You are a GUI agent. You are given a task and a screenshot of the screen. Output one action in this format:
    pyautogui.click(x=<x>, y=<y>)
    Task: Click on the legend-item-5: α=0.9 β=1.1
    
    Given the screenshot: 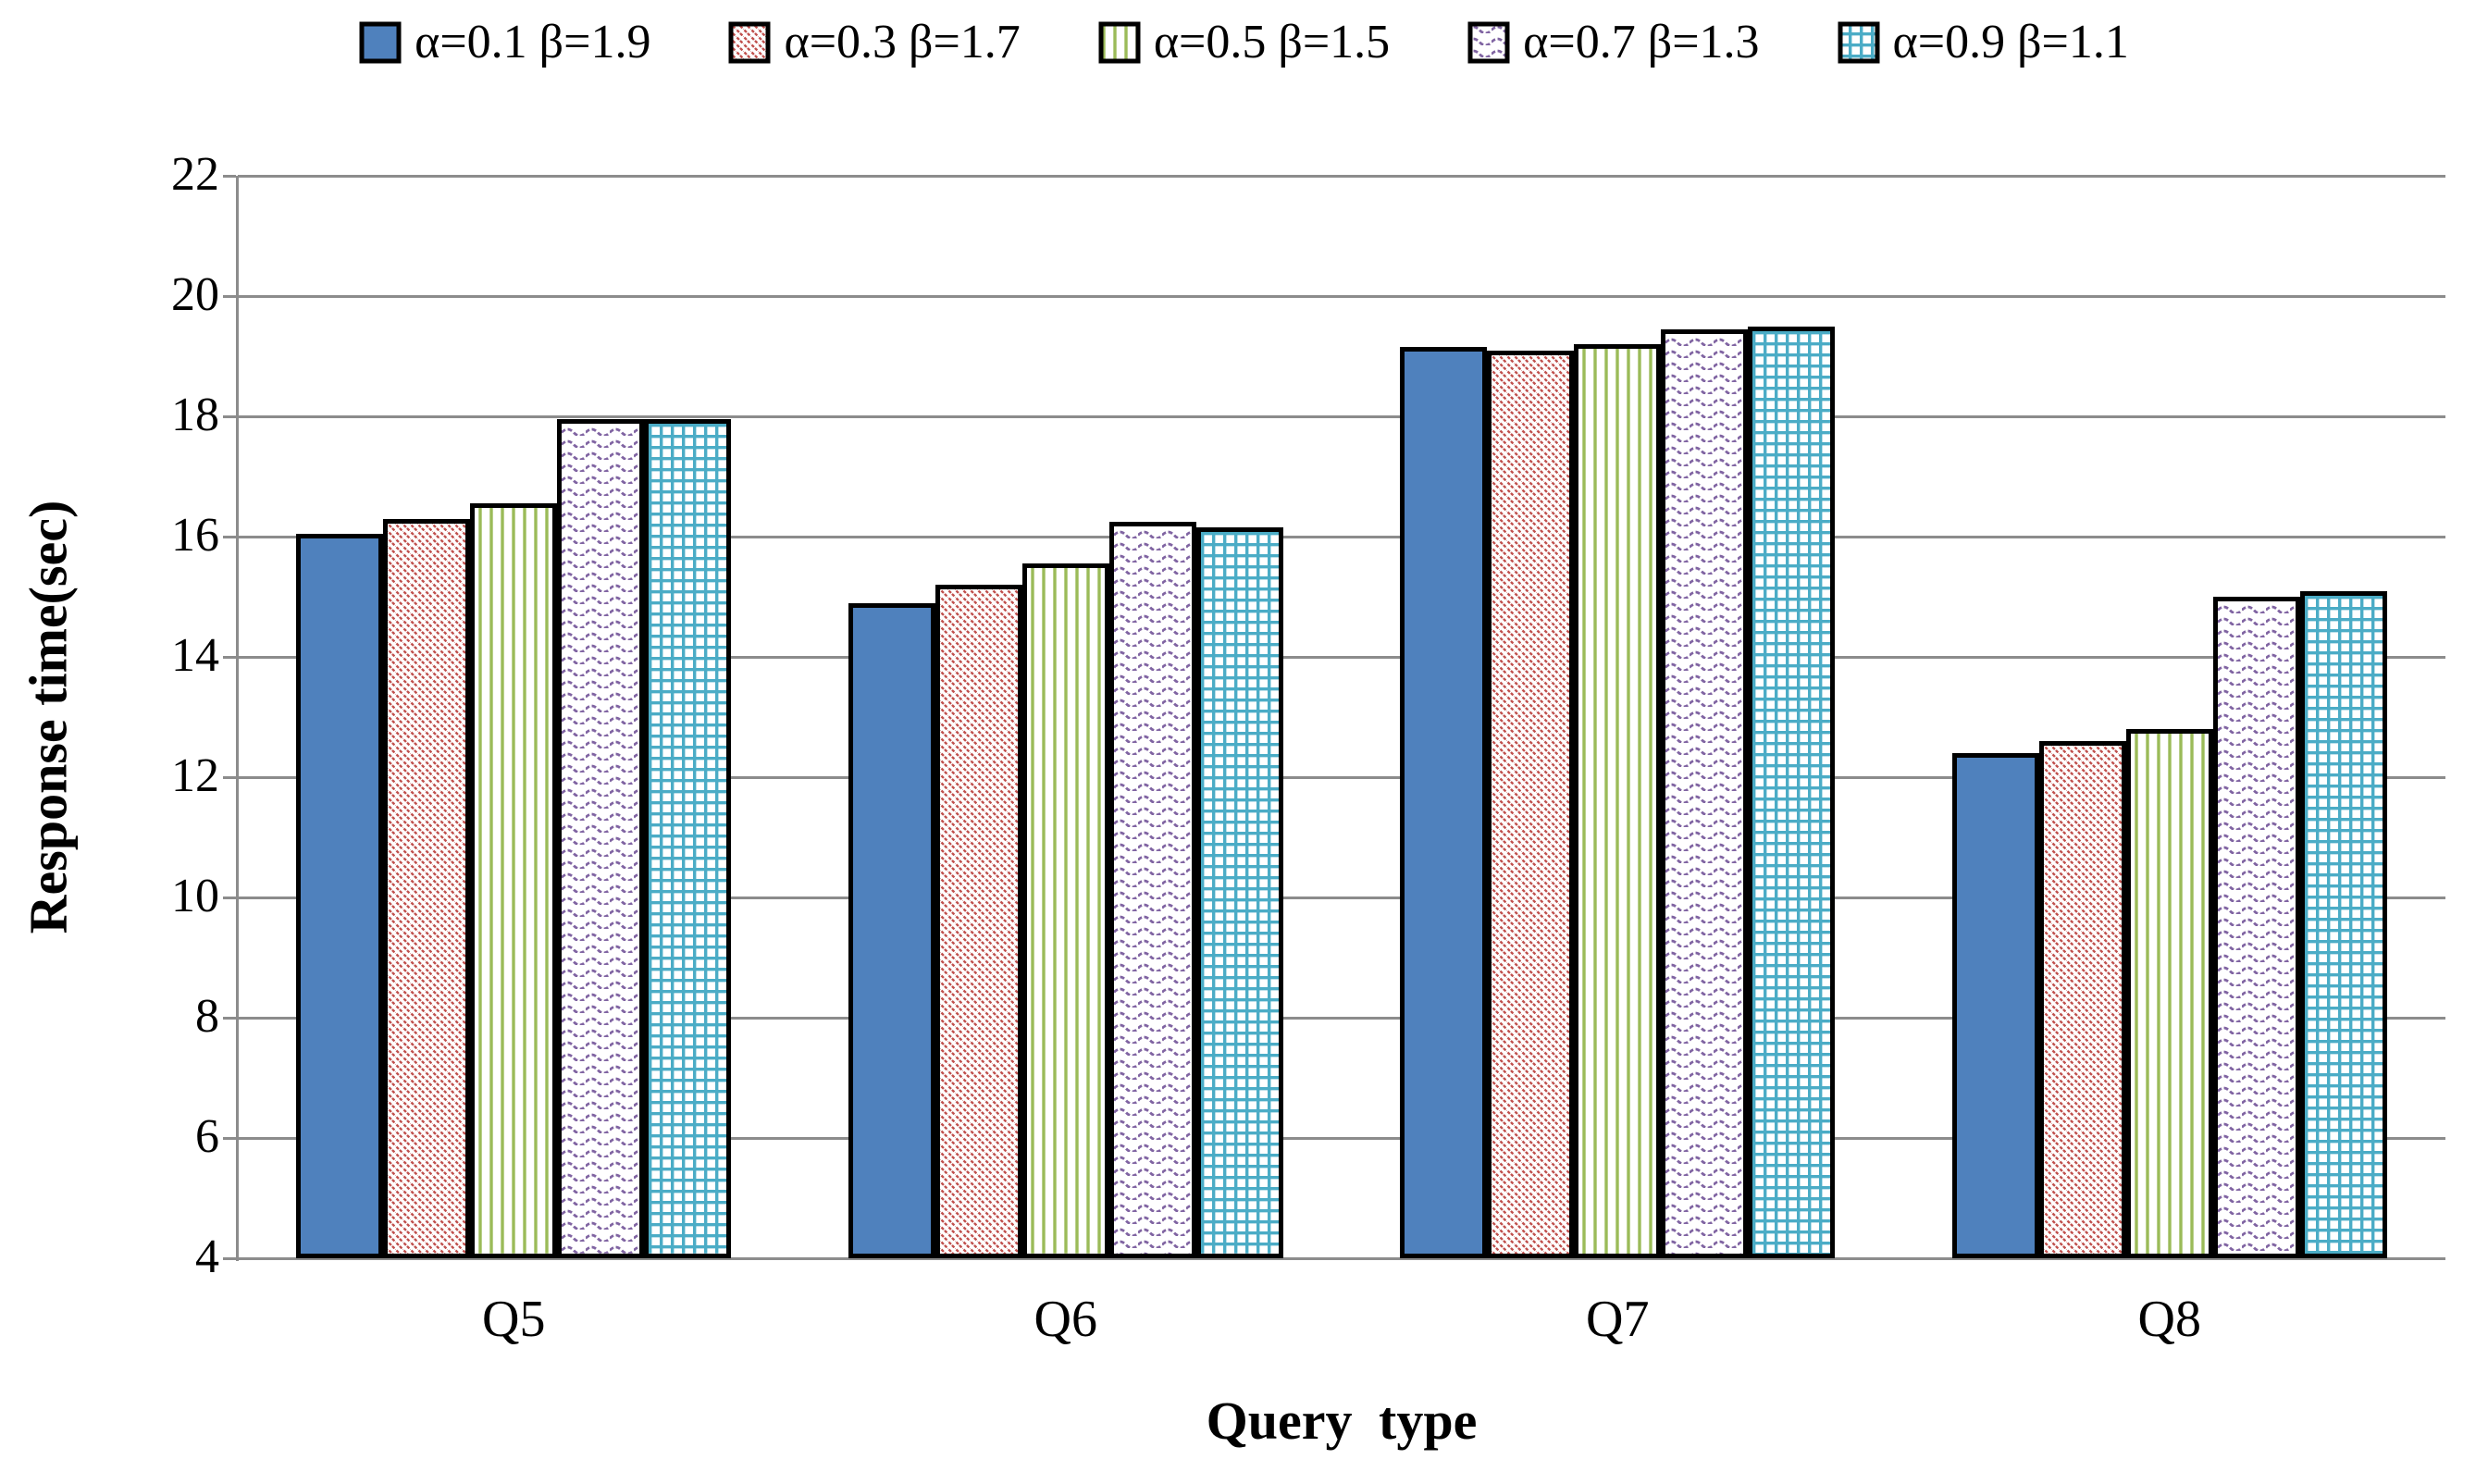 What is the action you would take?
    pyautogui.click(x=1983, y=42)
    